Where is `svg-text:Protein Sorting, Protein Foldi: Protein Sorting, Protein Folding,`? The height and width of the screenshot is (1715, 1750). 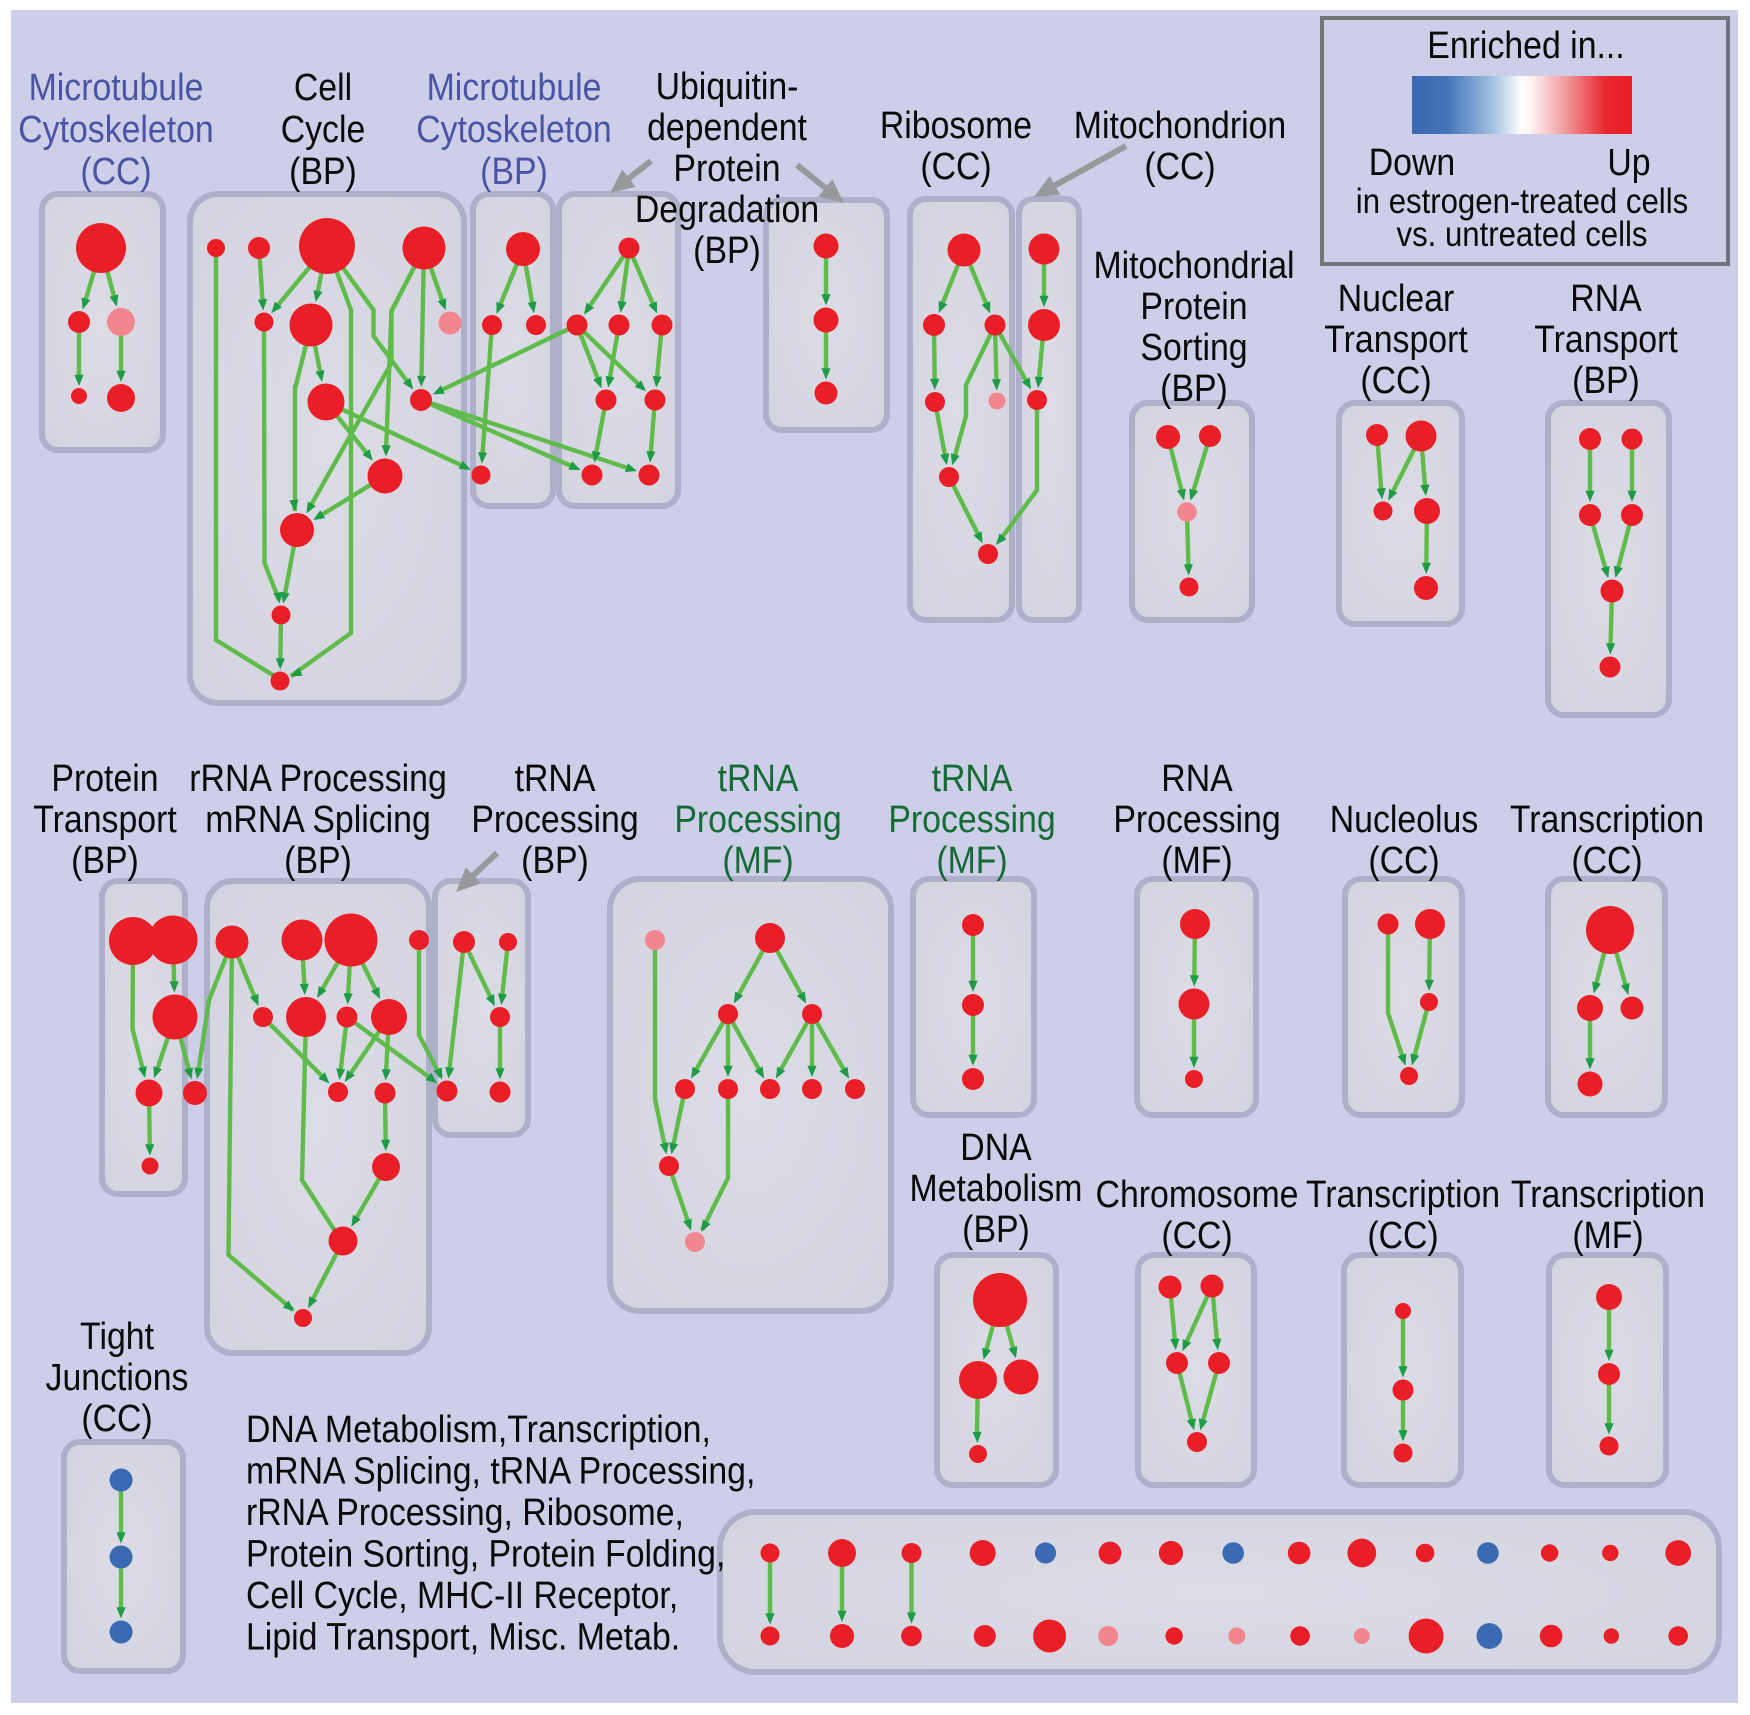
svg-text:Protein Sorting, Protein Foldi: Protein Sorting, Protein Folding, is located at coordinates (485, 1553).